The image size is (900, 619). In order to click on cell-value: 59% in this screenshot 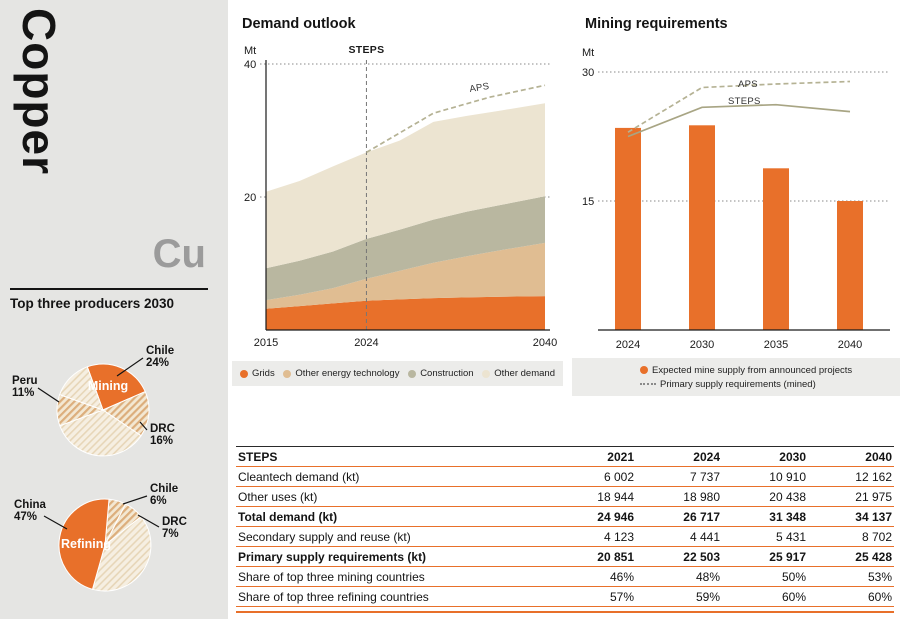, I will do `click(679, 596)`.